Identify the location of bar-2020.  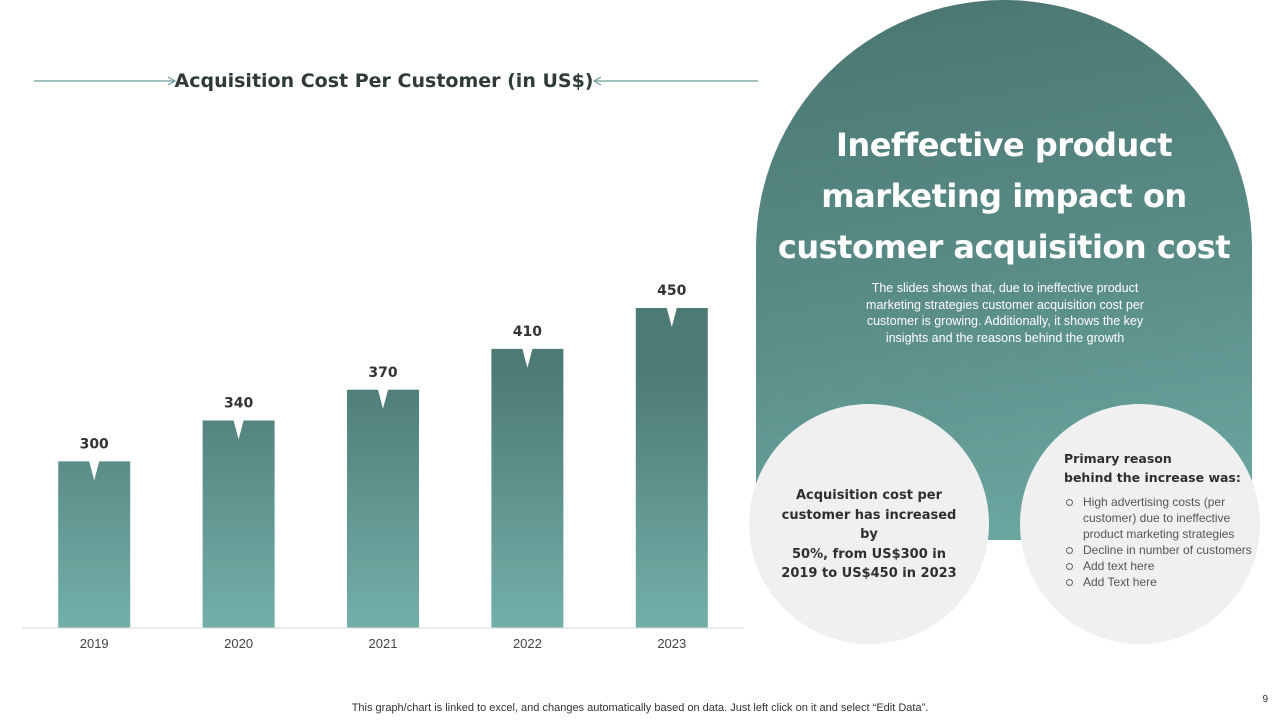
(238, 524).